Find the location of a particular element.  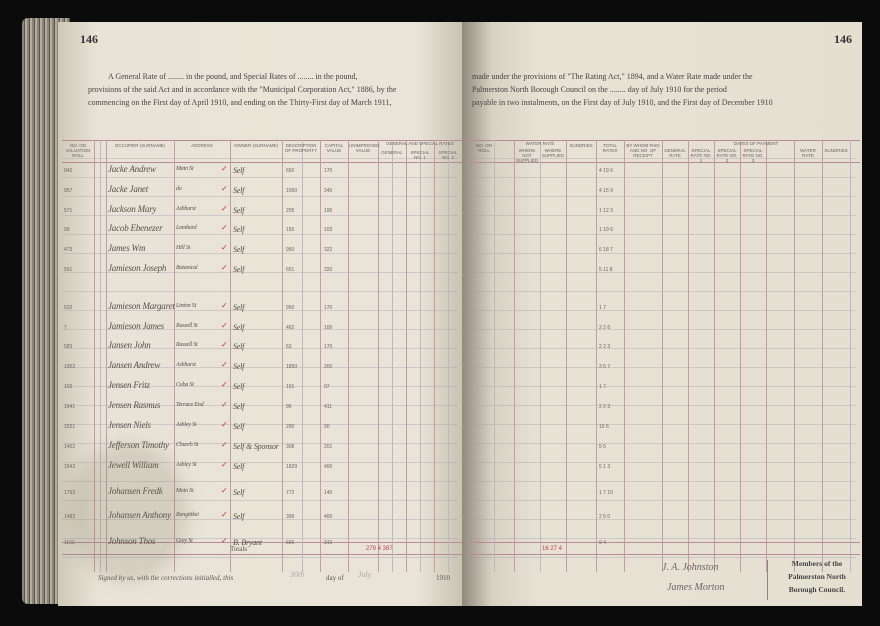

address: Botanical is located at coordinates (187, 268).